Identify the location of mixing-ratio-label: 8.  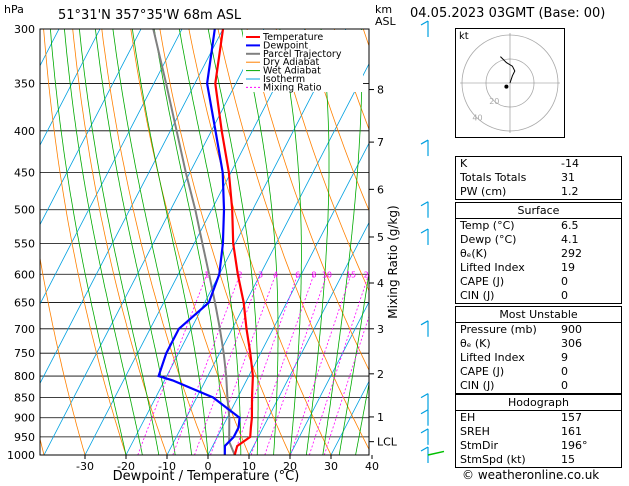
(313, 274).